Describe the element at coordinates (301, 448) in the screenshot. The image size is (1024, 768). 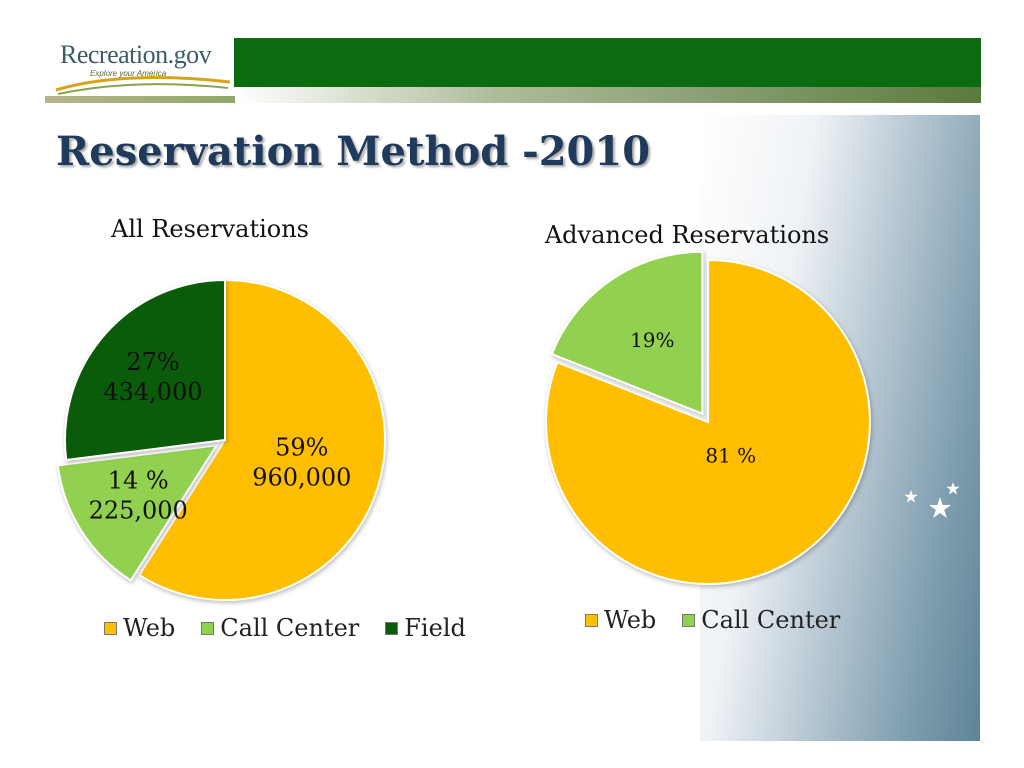
I see `data-label-web: 59%` at that location.